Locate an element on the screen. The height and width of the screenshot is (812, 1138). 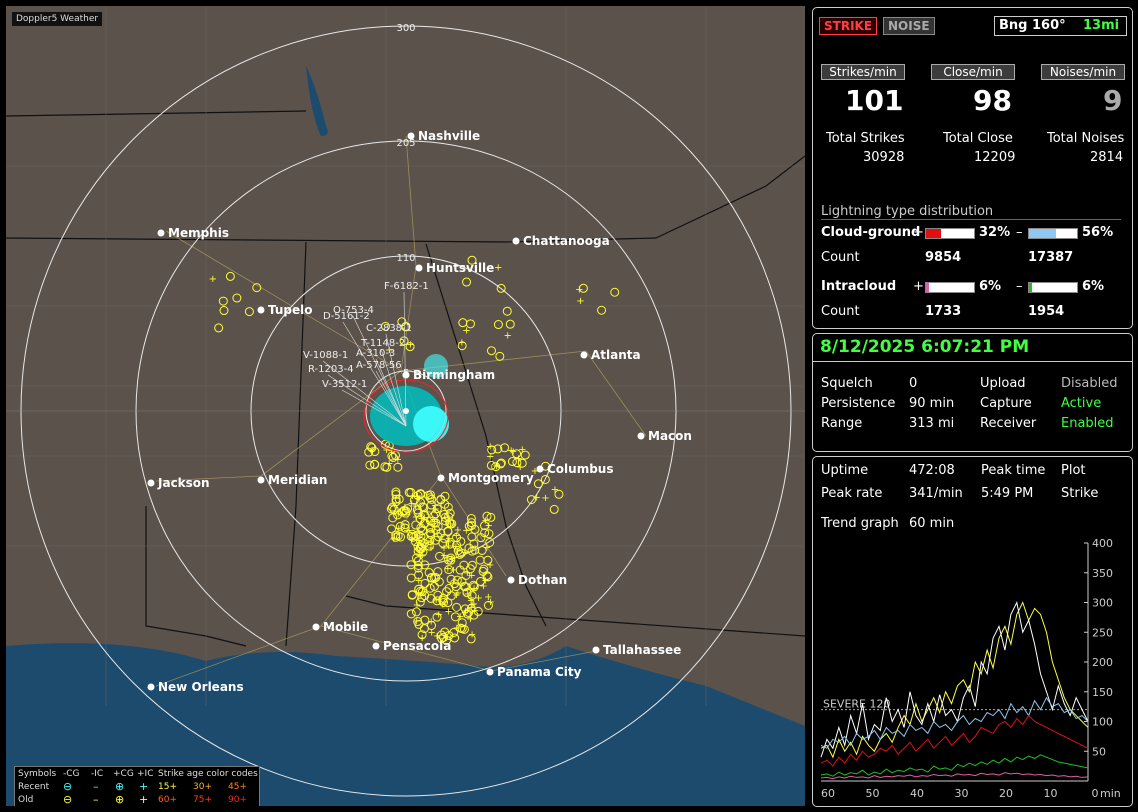
datetime: 8/12/2025 6:07:21 PM is located at coordinates (925, 347).